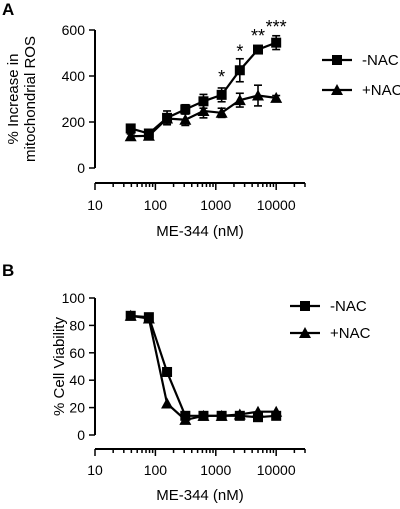  I want to click on y-tick-label: 200, so click(74, 122).